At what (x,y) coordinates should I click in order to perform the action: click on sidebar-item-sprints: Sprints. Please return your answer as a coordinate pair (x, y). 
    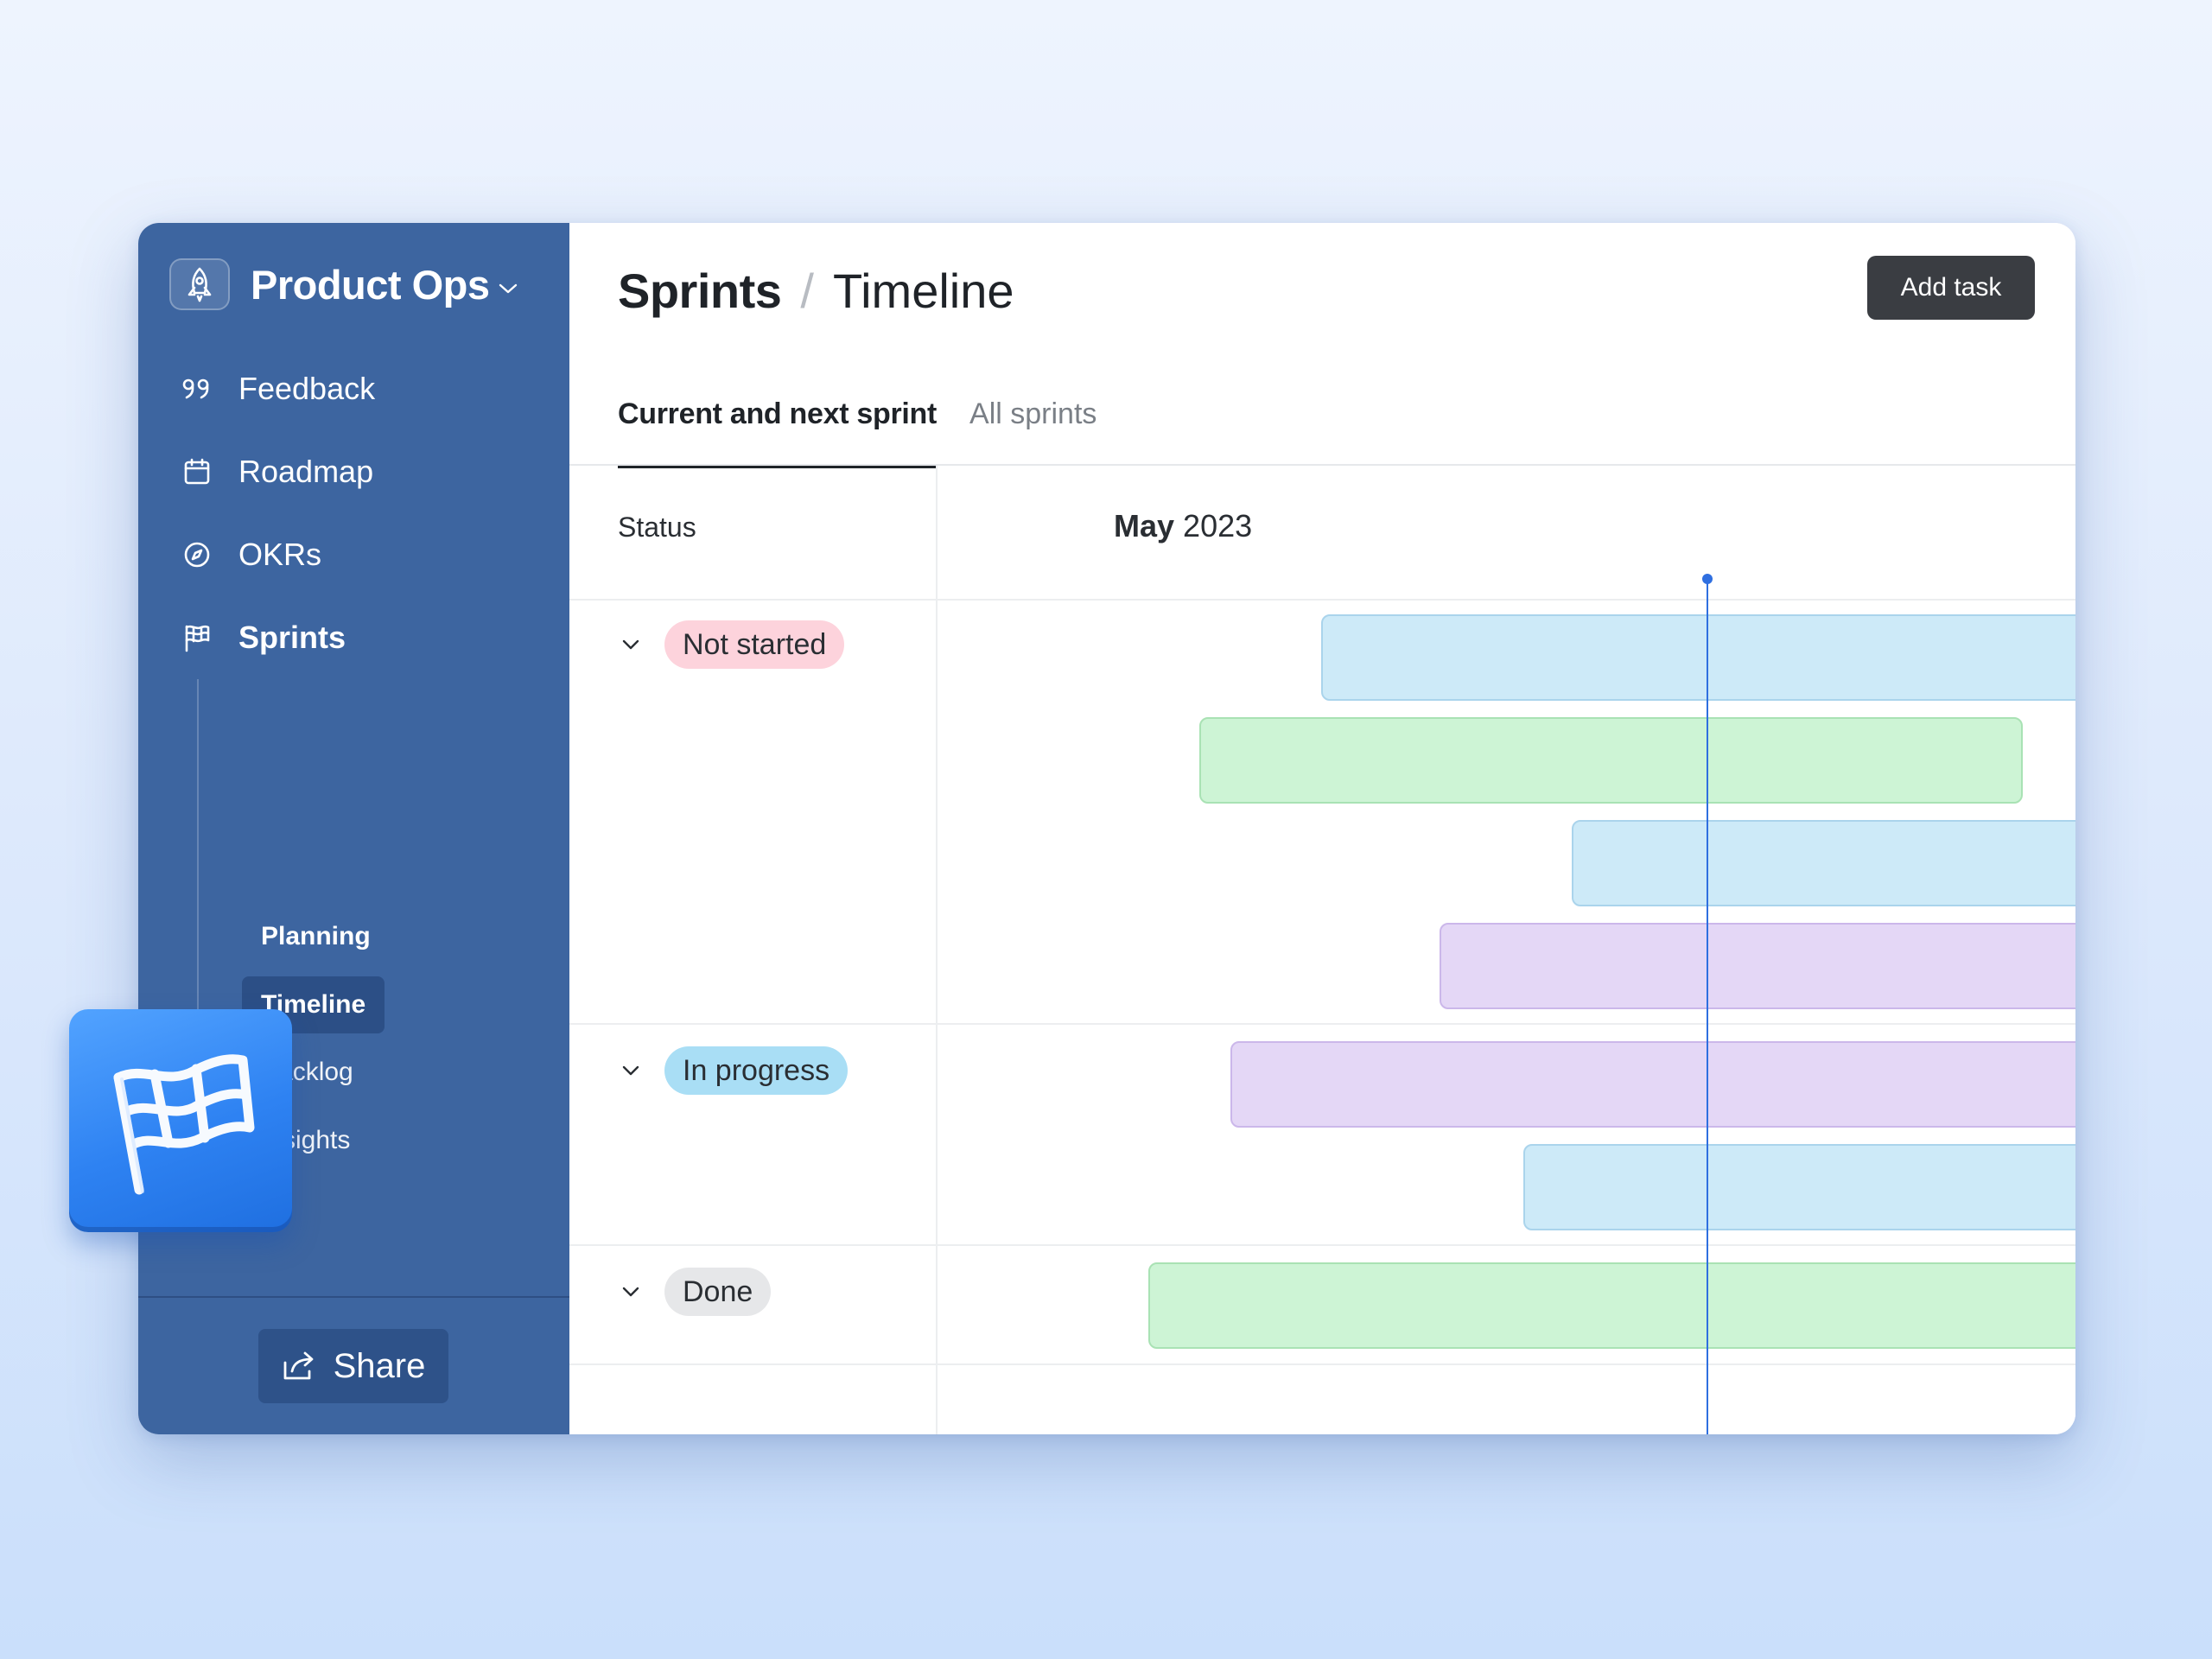
    Looking at the image, I should click on (263, 638).